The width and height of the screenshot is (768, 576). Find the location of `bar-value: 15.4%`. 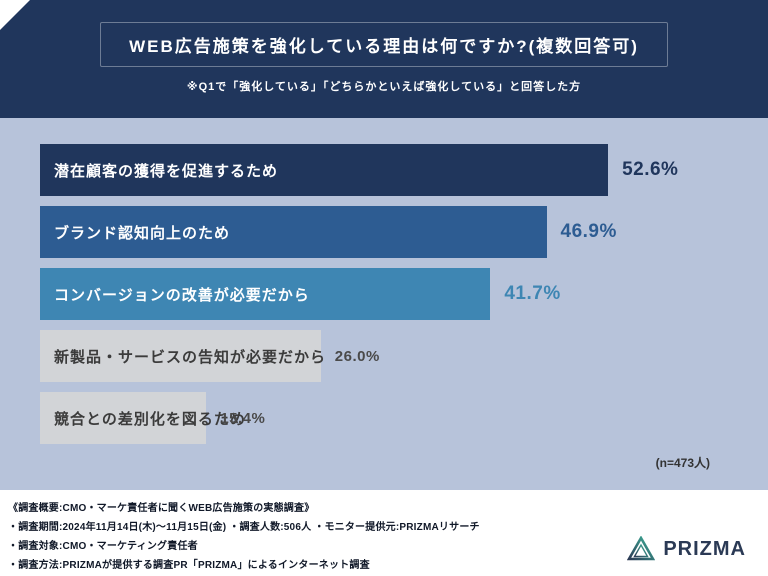

bar-value: 15.4% is located at coordinates (243, 418).